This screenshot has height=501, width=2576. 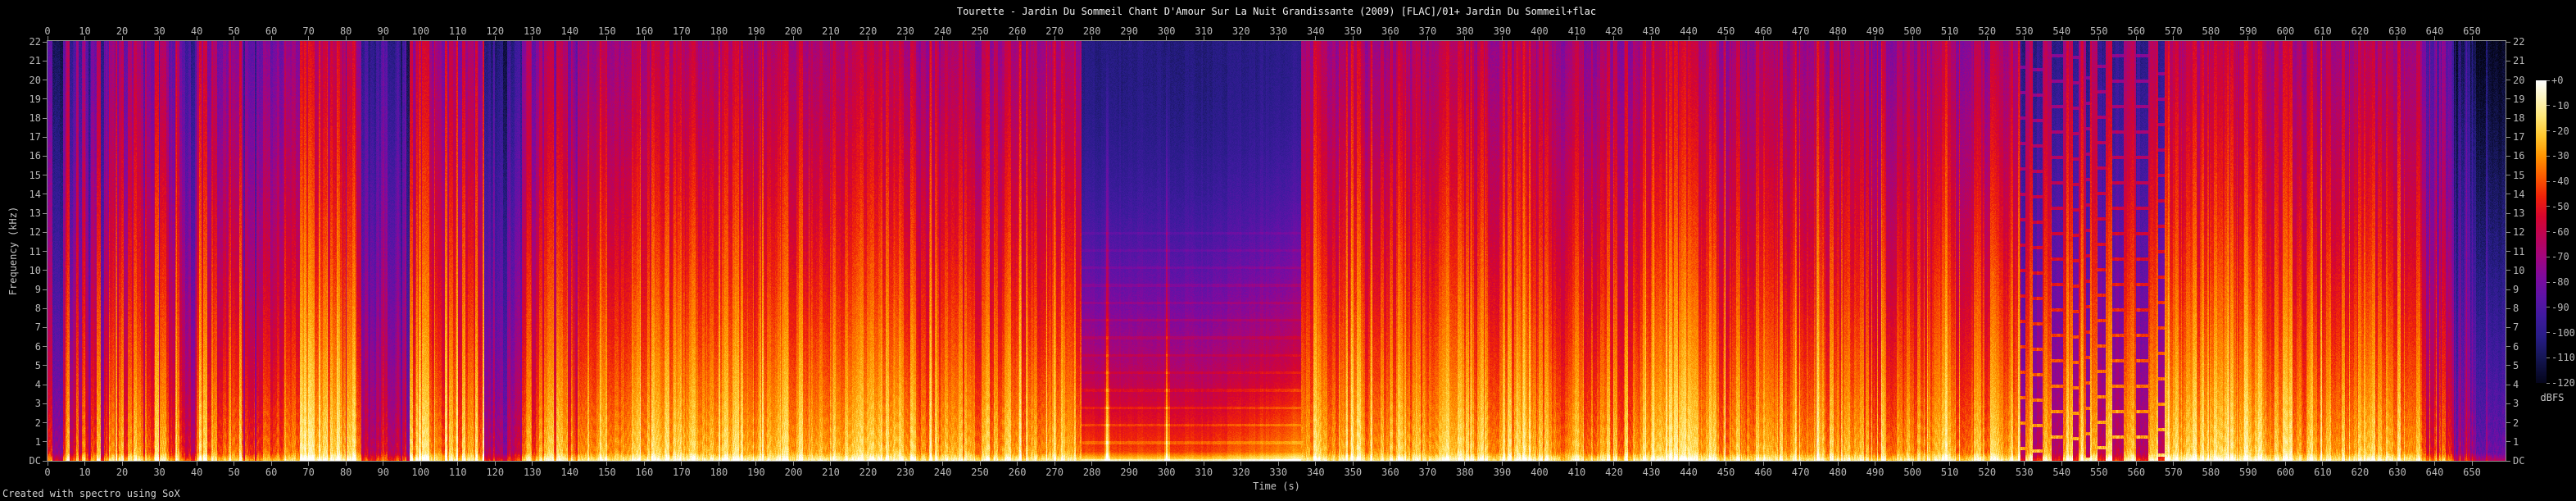 What do you see at coordinates (2397, 472) in the screenshot?
I see `x-axis-tick-label-bottom: 630` at bounding box center [2397, 472].